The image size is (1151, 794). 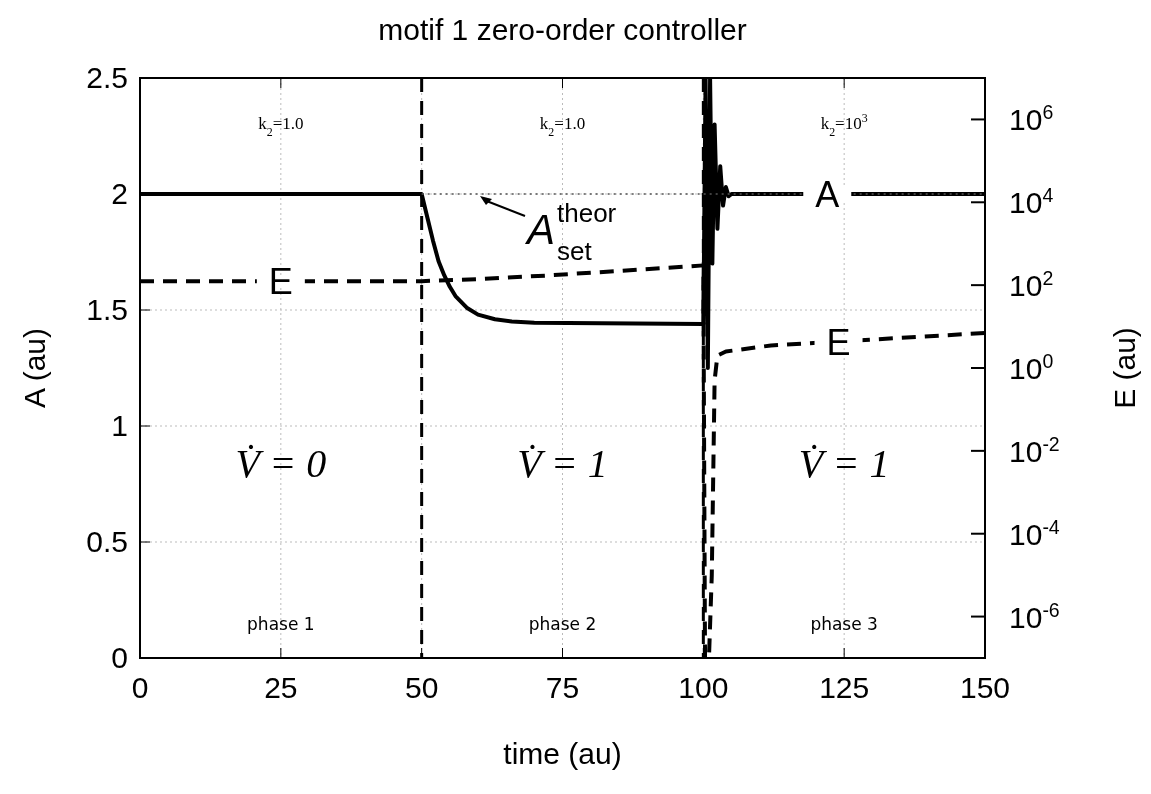 I want to click on x-tick-label: 25, so click(x=281, y=687).